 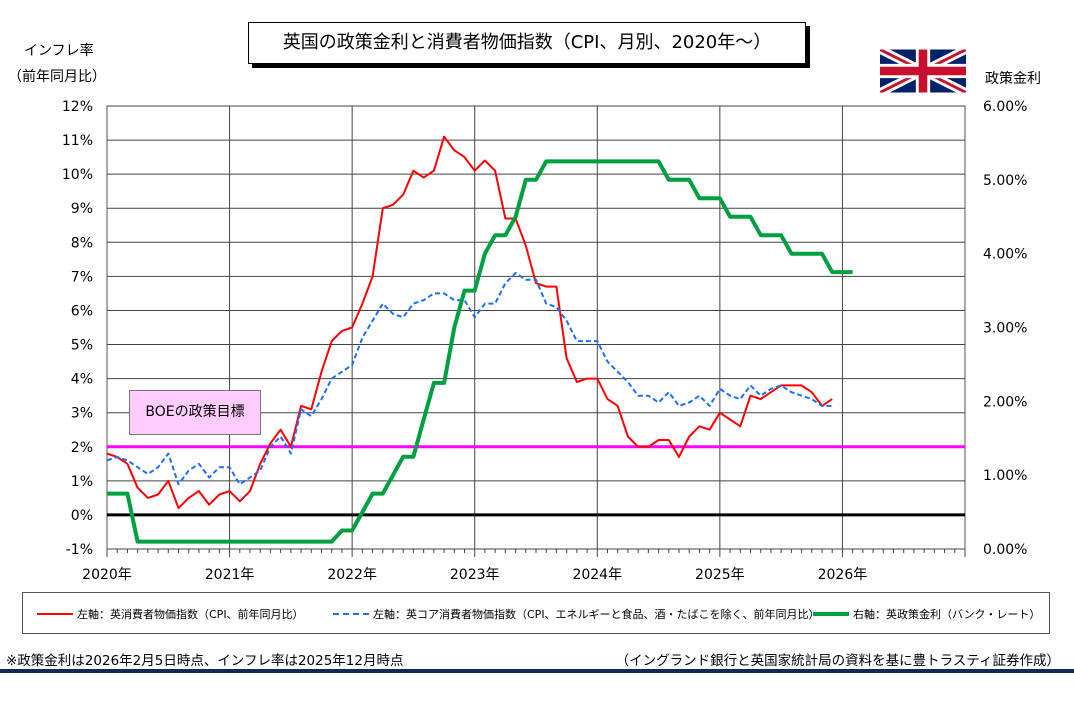 What do you see at coordinates (107, 575) in the screenshot?
I see `x-tick-label: 2020年` at bounding box center [107, 575].